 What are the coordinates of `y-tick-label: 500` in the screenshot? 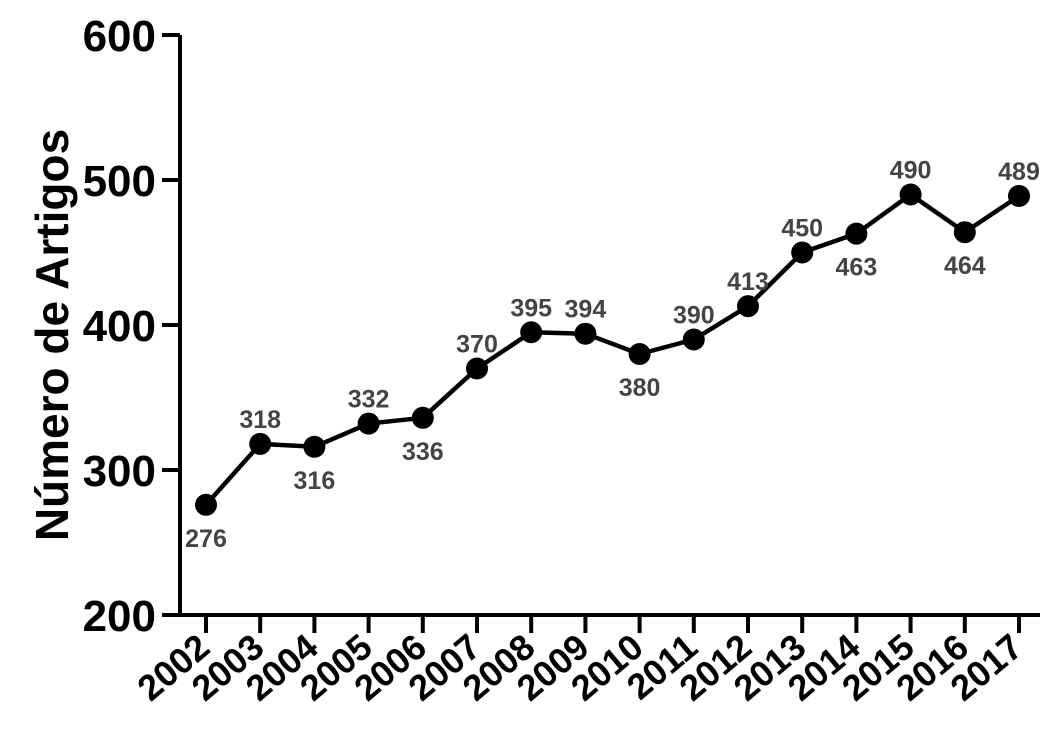 It's located at (119, 181).